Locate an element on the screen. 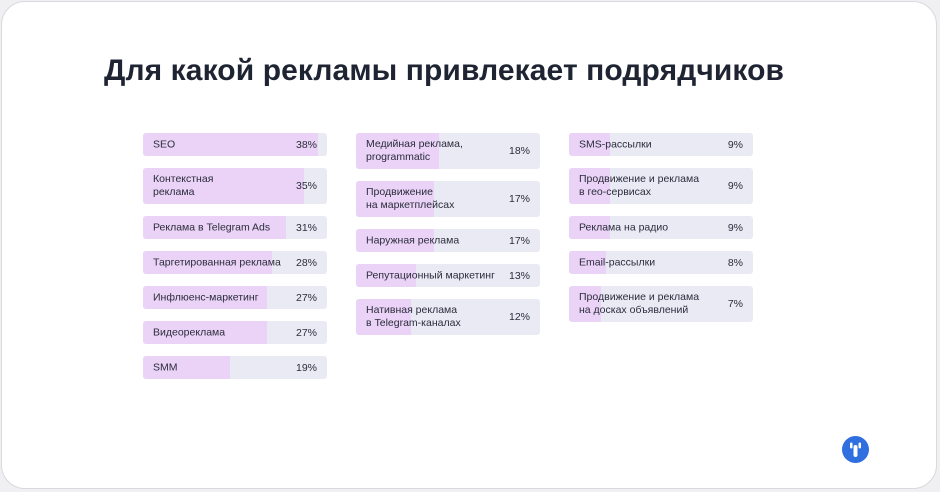 The height and width of the screenshot is (492, 940). bar-row: Реклама в Telegram Ads 31% is located at coordinates (235, 227).